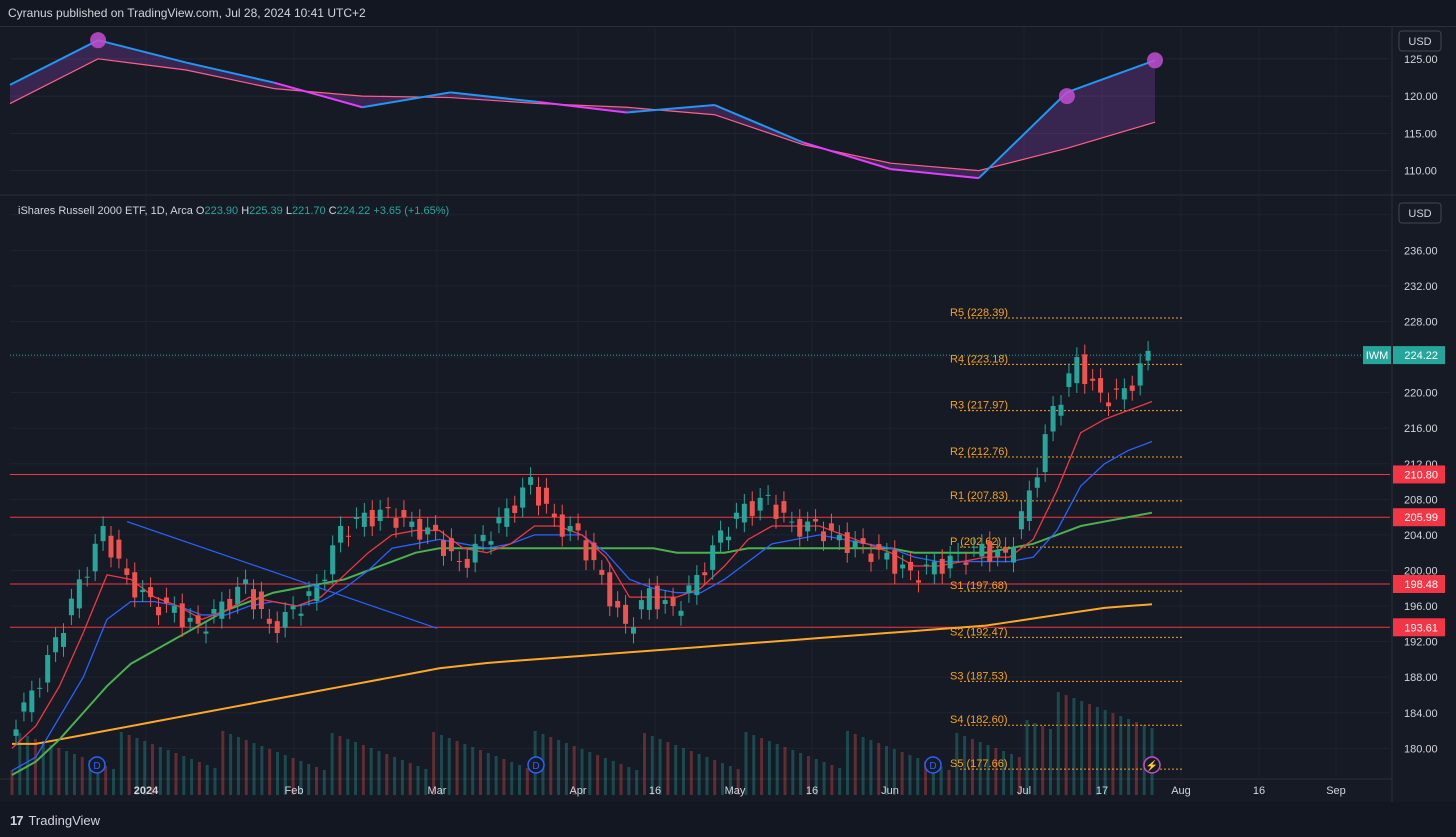 The height and width of the screenshot is (837, 1456). Describe the element at coordinates (282, 575) in the screenshot. I see `trendline` at that location.